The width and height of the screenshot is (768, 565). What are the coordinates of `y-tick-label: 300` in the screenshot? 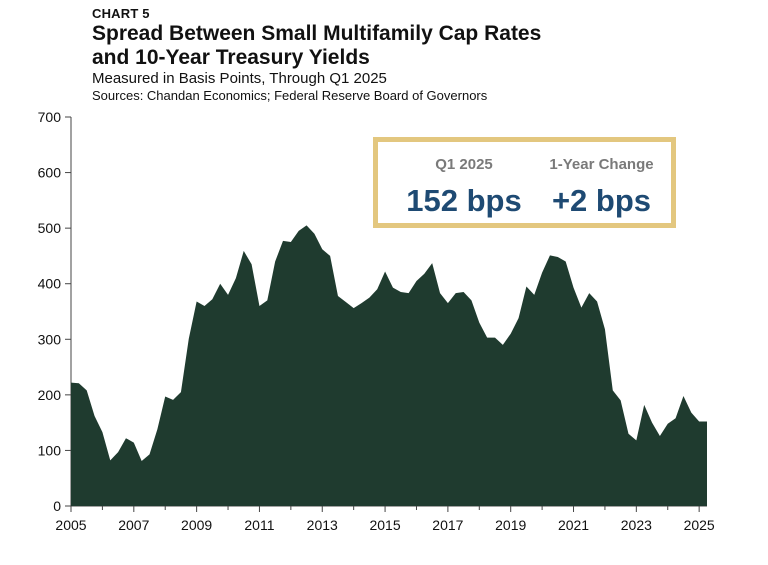 It's located at (50, 339).